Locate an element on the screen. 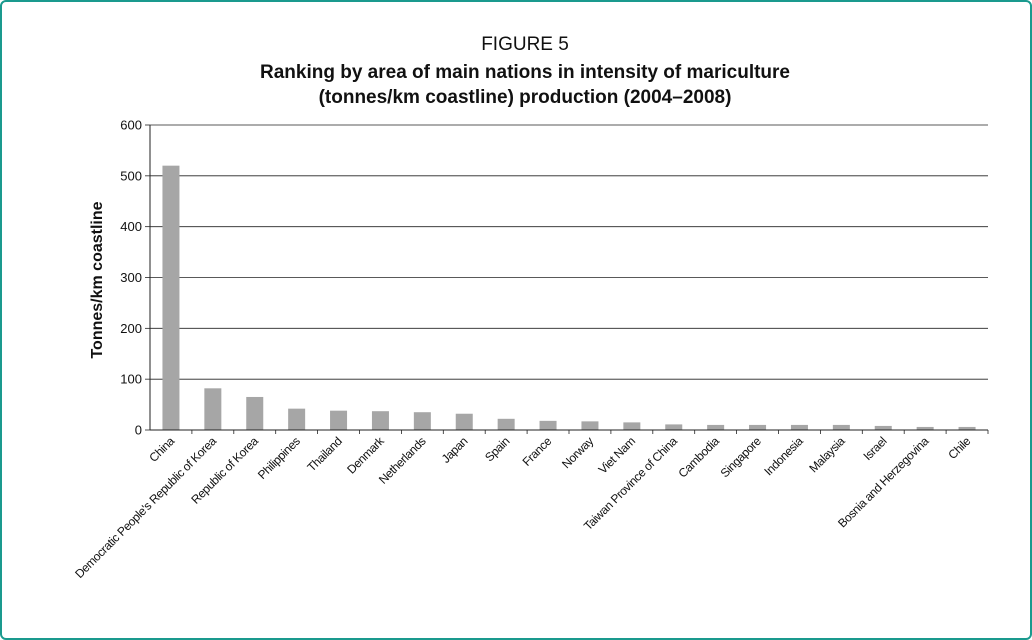 The width and height of the screenshot is (1032, 640). y-tick-labels: 0 100 200 300 400 500 600 is located at coordinates (131, 278).